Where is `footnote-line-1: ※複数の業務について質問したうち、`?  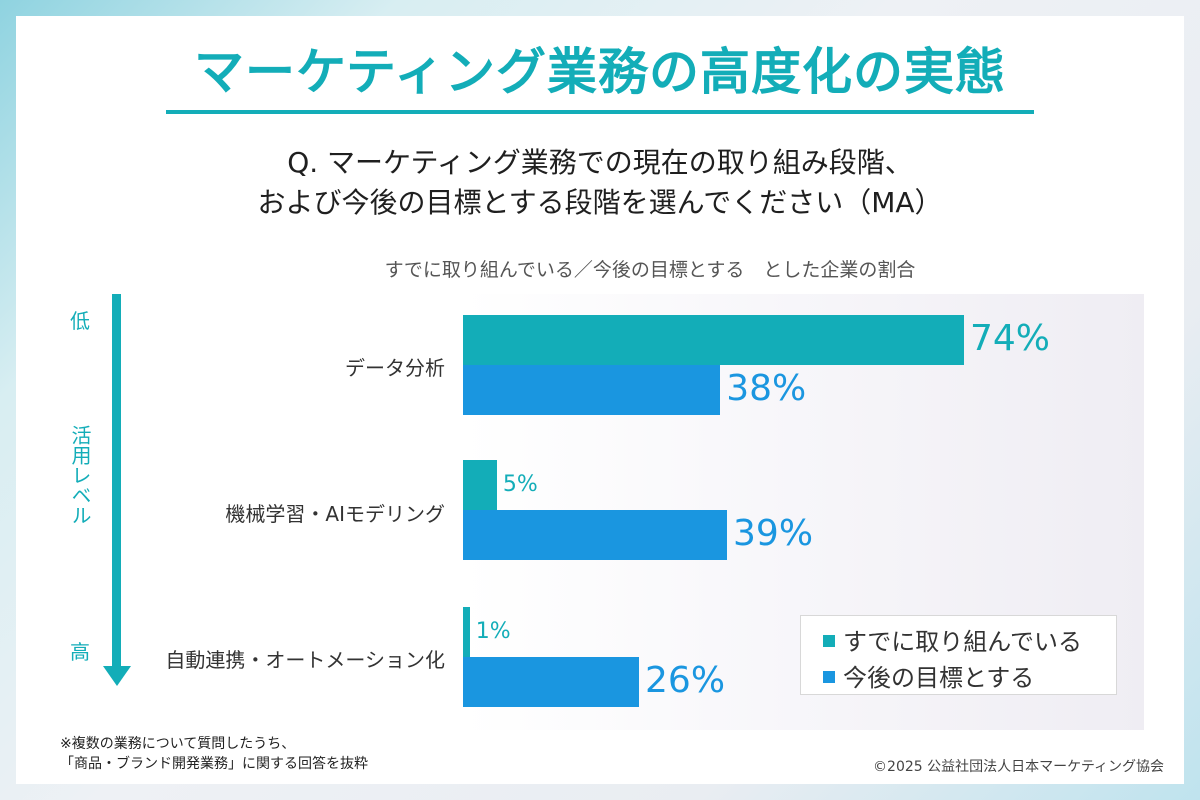
footnote-line-1: ※複数の業務について質問したうち、 is located at coordinates (178, 744).